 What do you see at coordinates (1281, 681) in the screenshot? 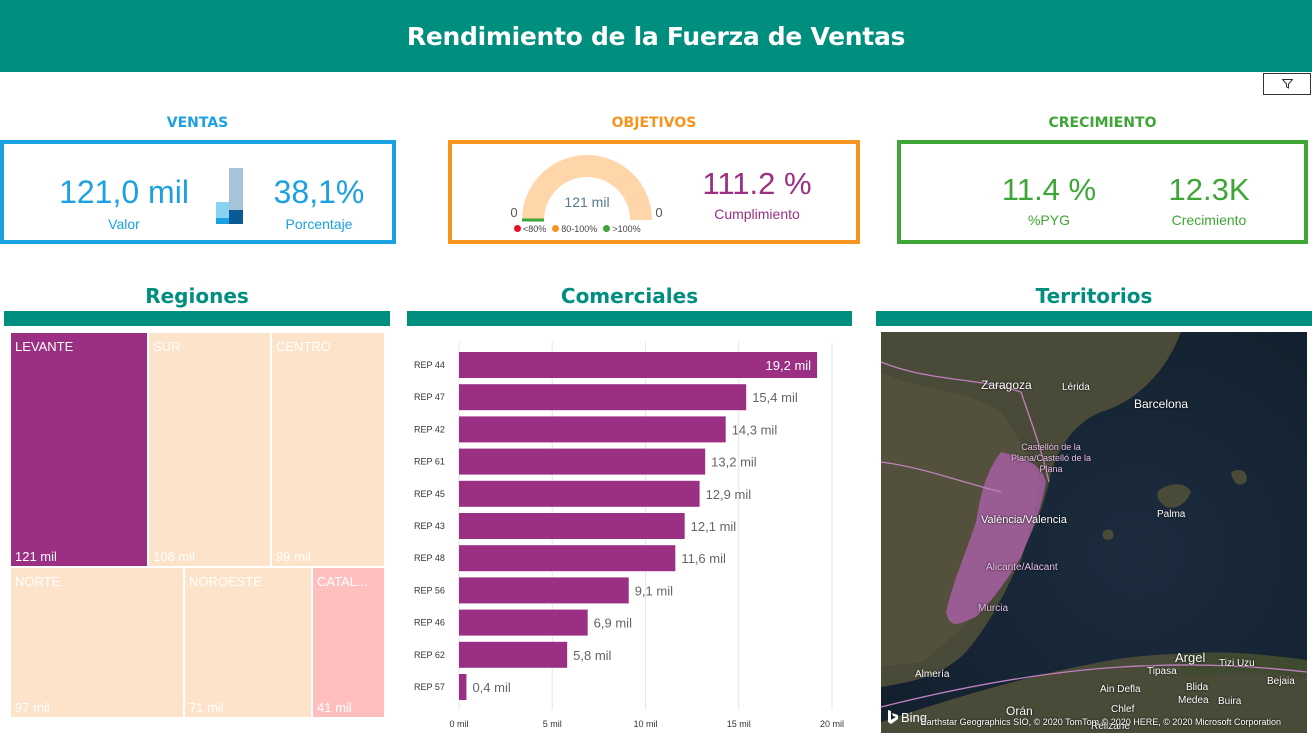
I see `map-city-label: Bejaia` at bounding box center [1281, 681].